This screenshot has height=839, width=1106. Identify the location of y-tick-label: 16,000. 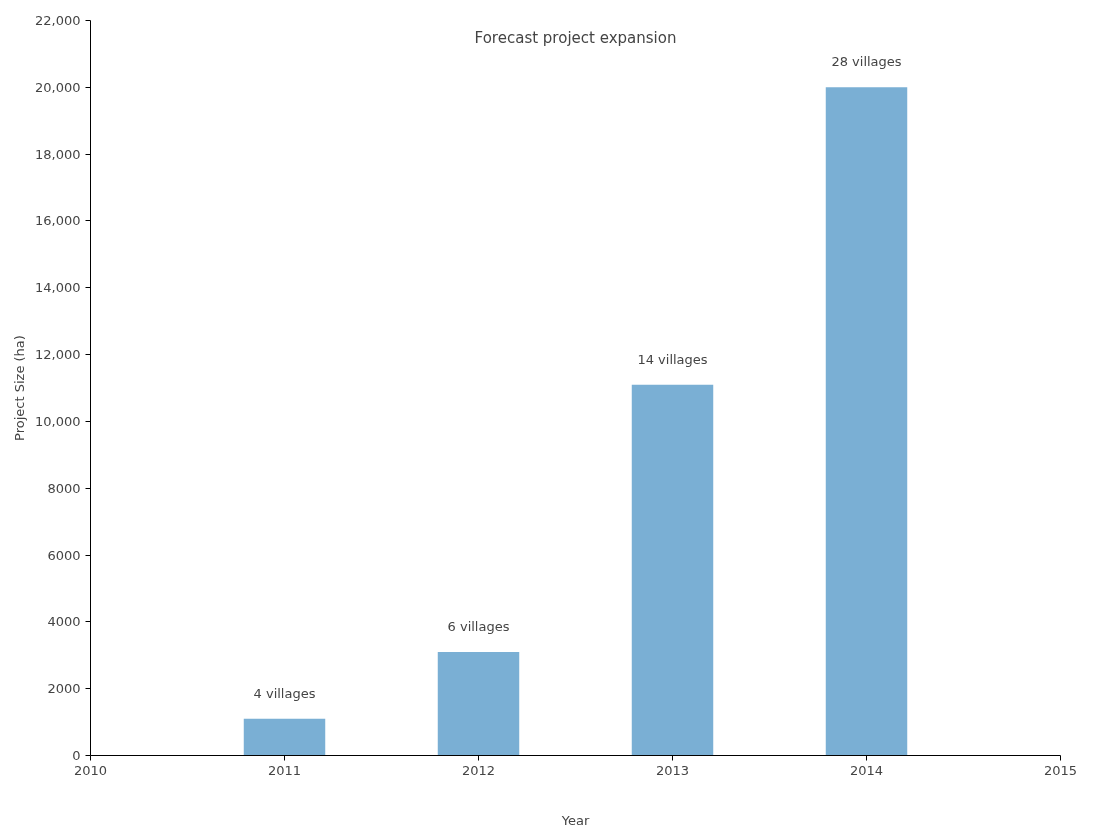
(58, 221).